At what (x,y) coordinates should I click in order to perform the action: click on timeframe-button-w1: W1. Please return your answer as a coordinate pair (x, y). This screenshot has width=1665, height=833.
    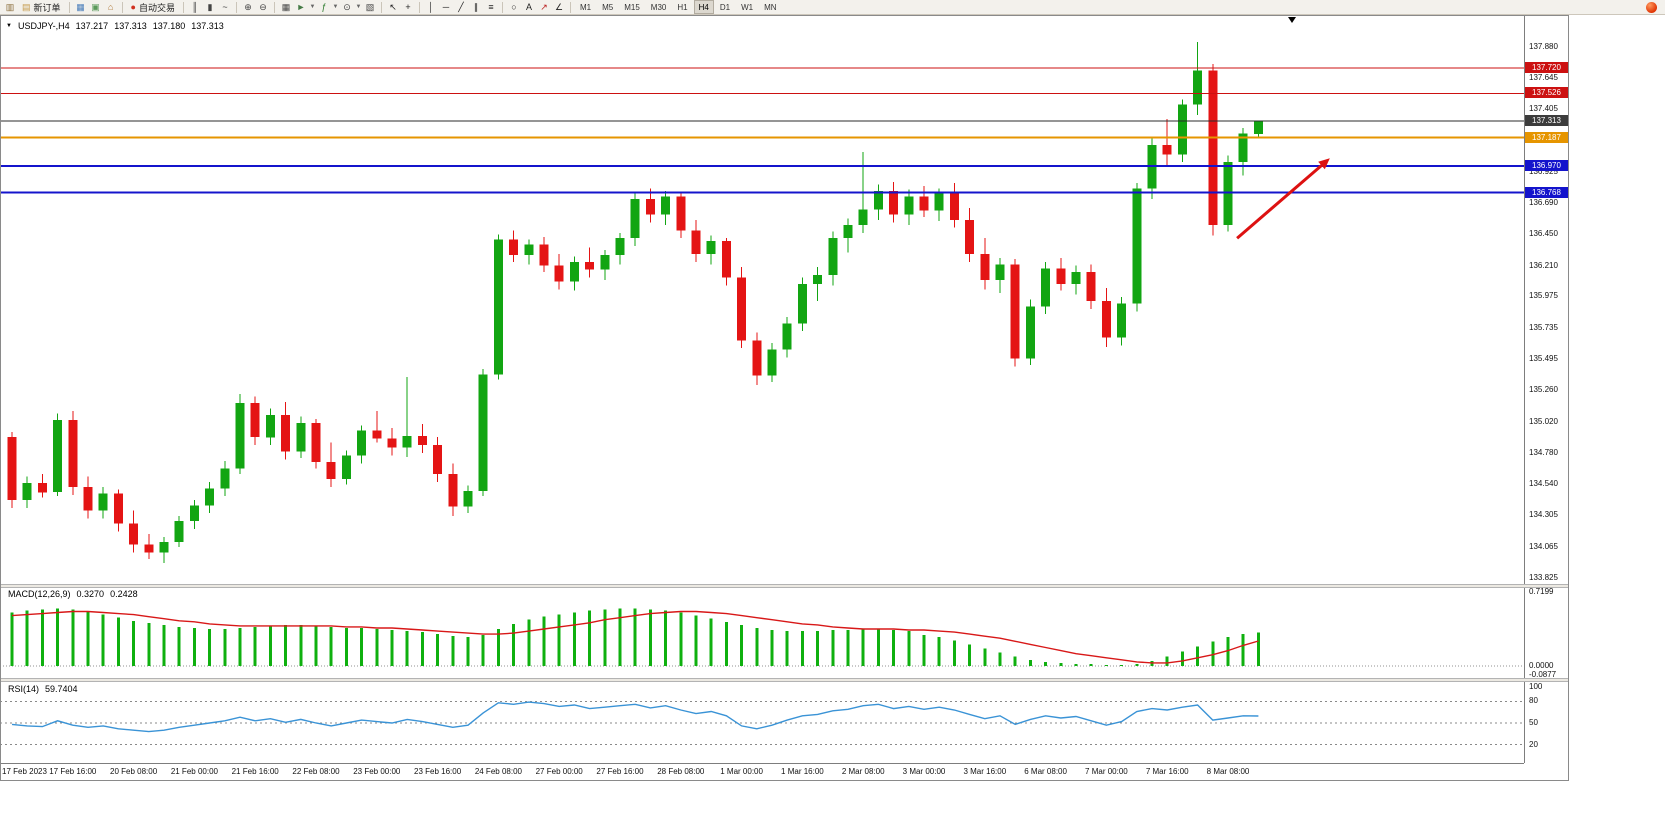
    Looking at the image, I should click on (747, 7).